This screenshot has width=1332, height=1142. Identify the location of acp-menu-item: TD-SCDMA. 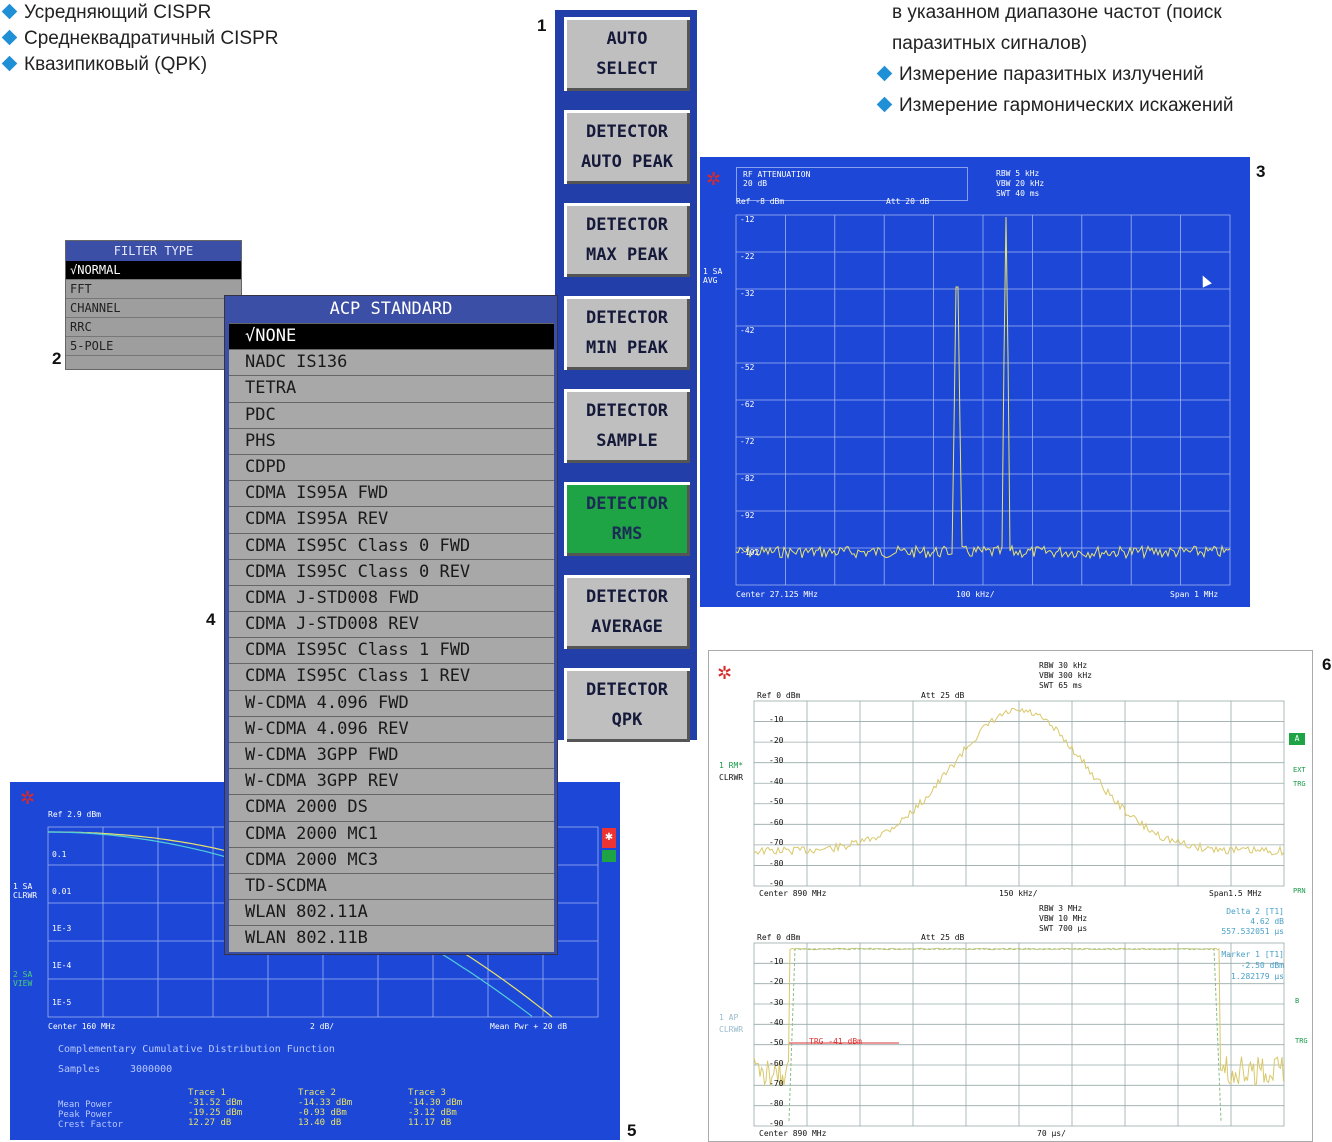
(391, 886).